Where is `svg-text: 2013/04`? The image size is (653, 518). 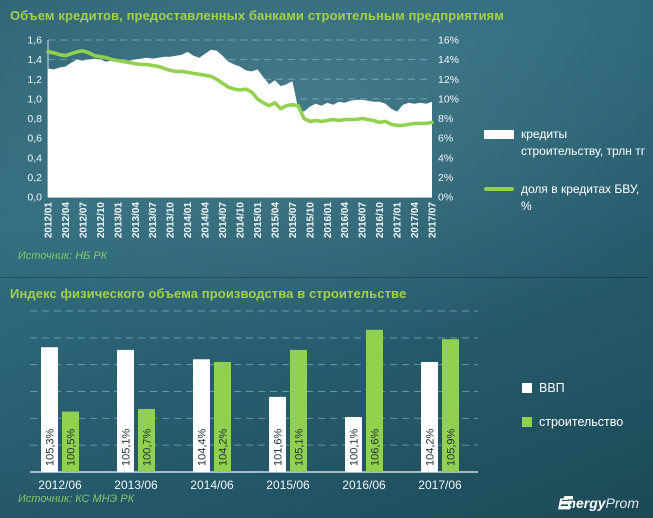 svg-text: 2013/04 is located at coordinates (136, 220).